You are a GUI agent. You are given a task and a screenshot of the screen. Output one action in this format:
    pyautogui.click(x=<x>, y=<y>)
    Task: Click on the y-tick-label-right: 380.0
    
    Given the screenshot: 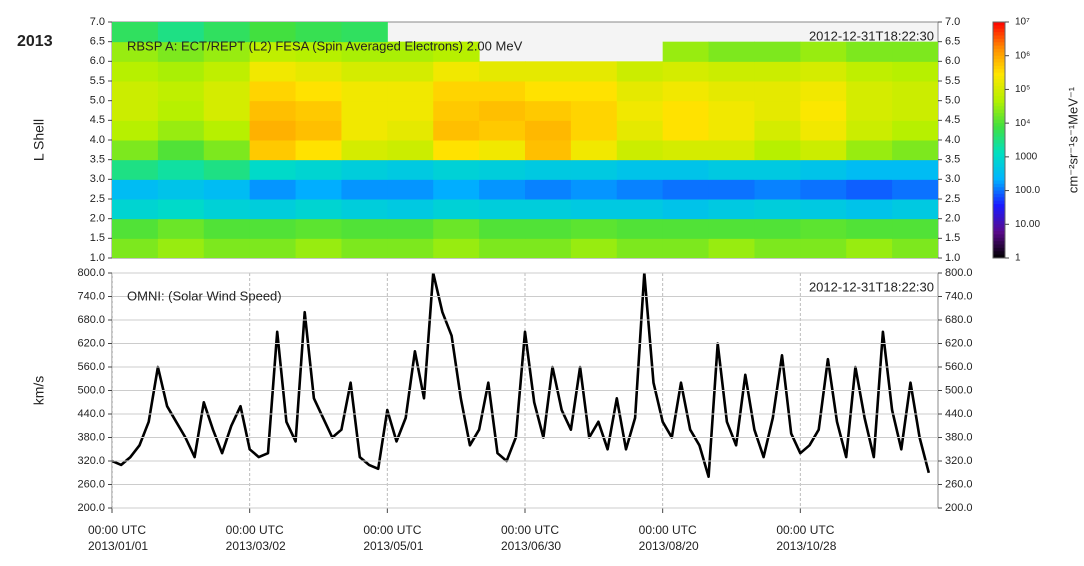 What is the action you would take?
    pyautogui.click(x=959, y=437)
    